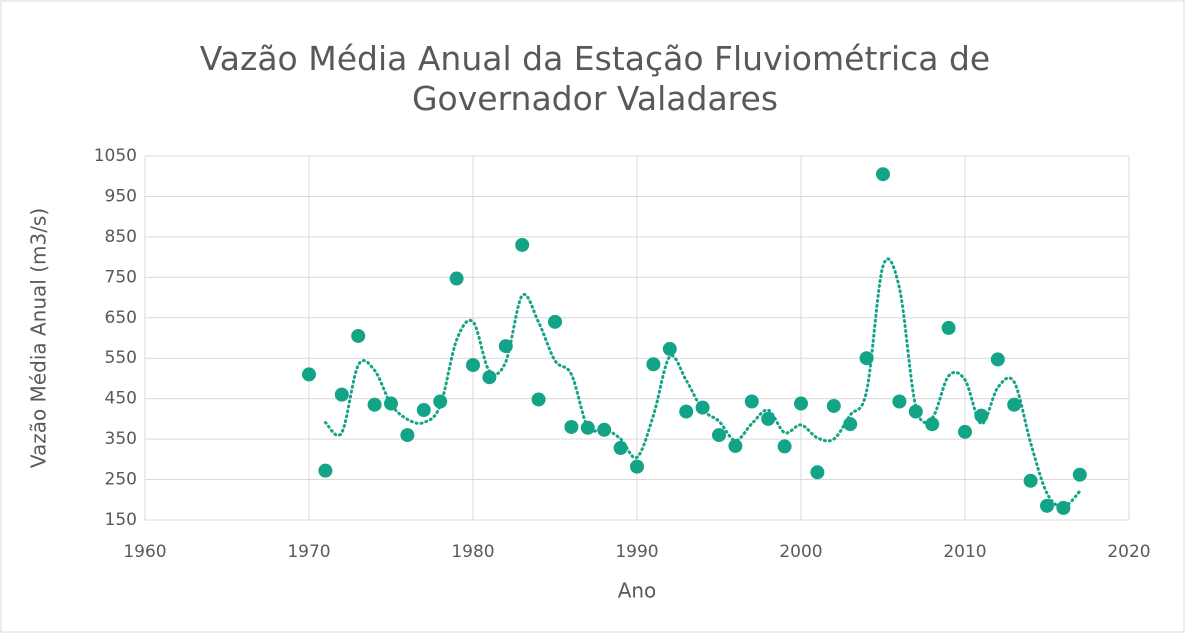 The width and height of the screenshot is (1185, 633). What do you see at coordinates (121, 358) in the screenshot?
I see `y-tick-label: 550` at bounding box center [121, 358].